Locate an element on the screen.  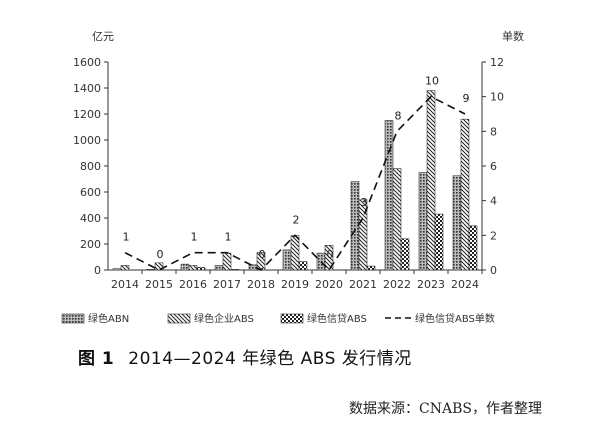
legend: 绿色ABN 绿色企业ABS 绿色信贷ABS 绿色信贷ABS单数 is located at coordinates (278, 318).